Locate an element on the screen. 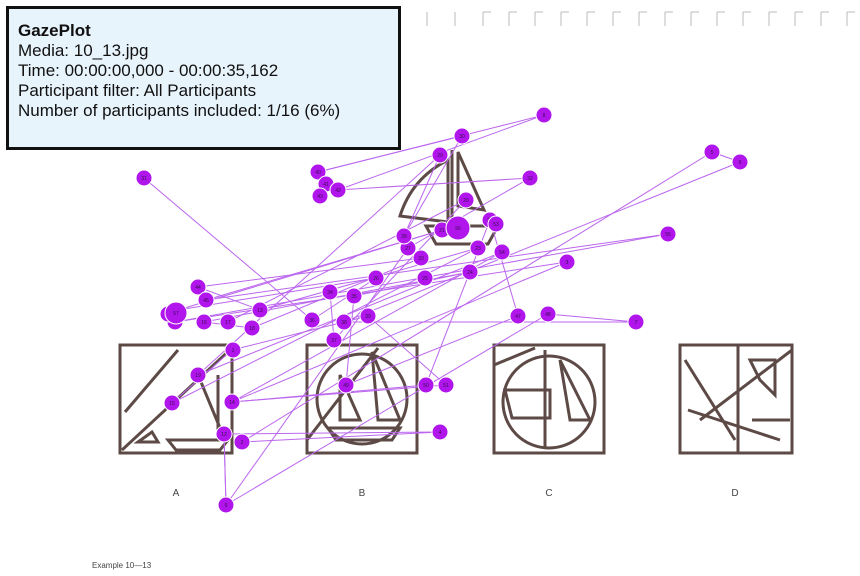  fixation-number: 32 is located at coordinates (530, 179).